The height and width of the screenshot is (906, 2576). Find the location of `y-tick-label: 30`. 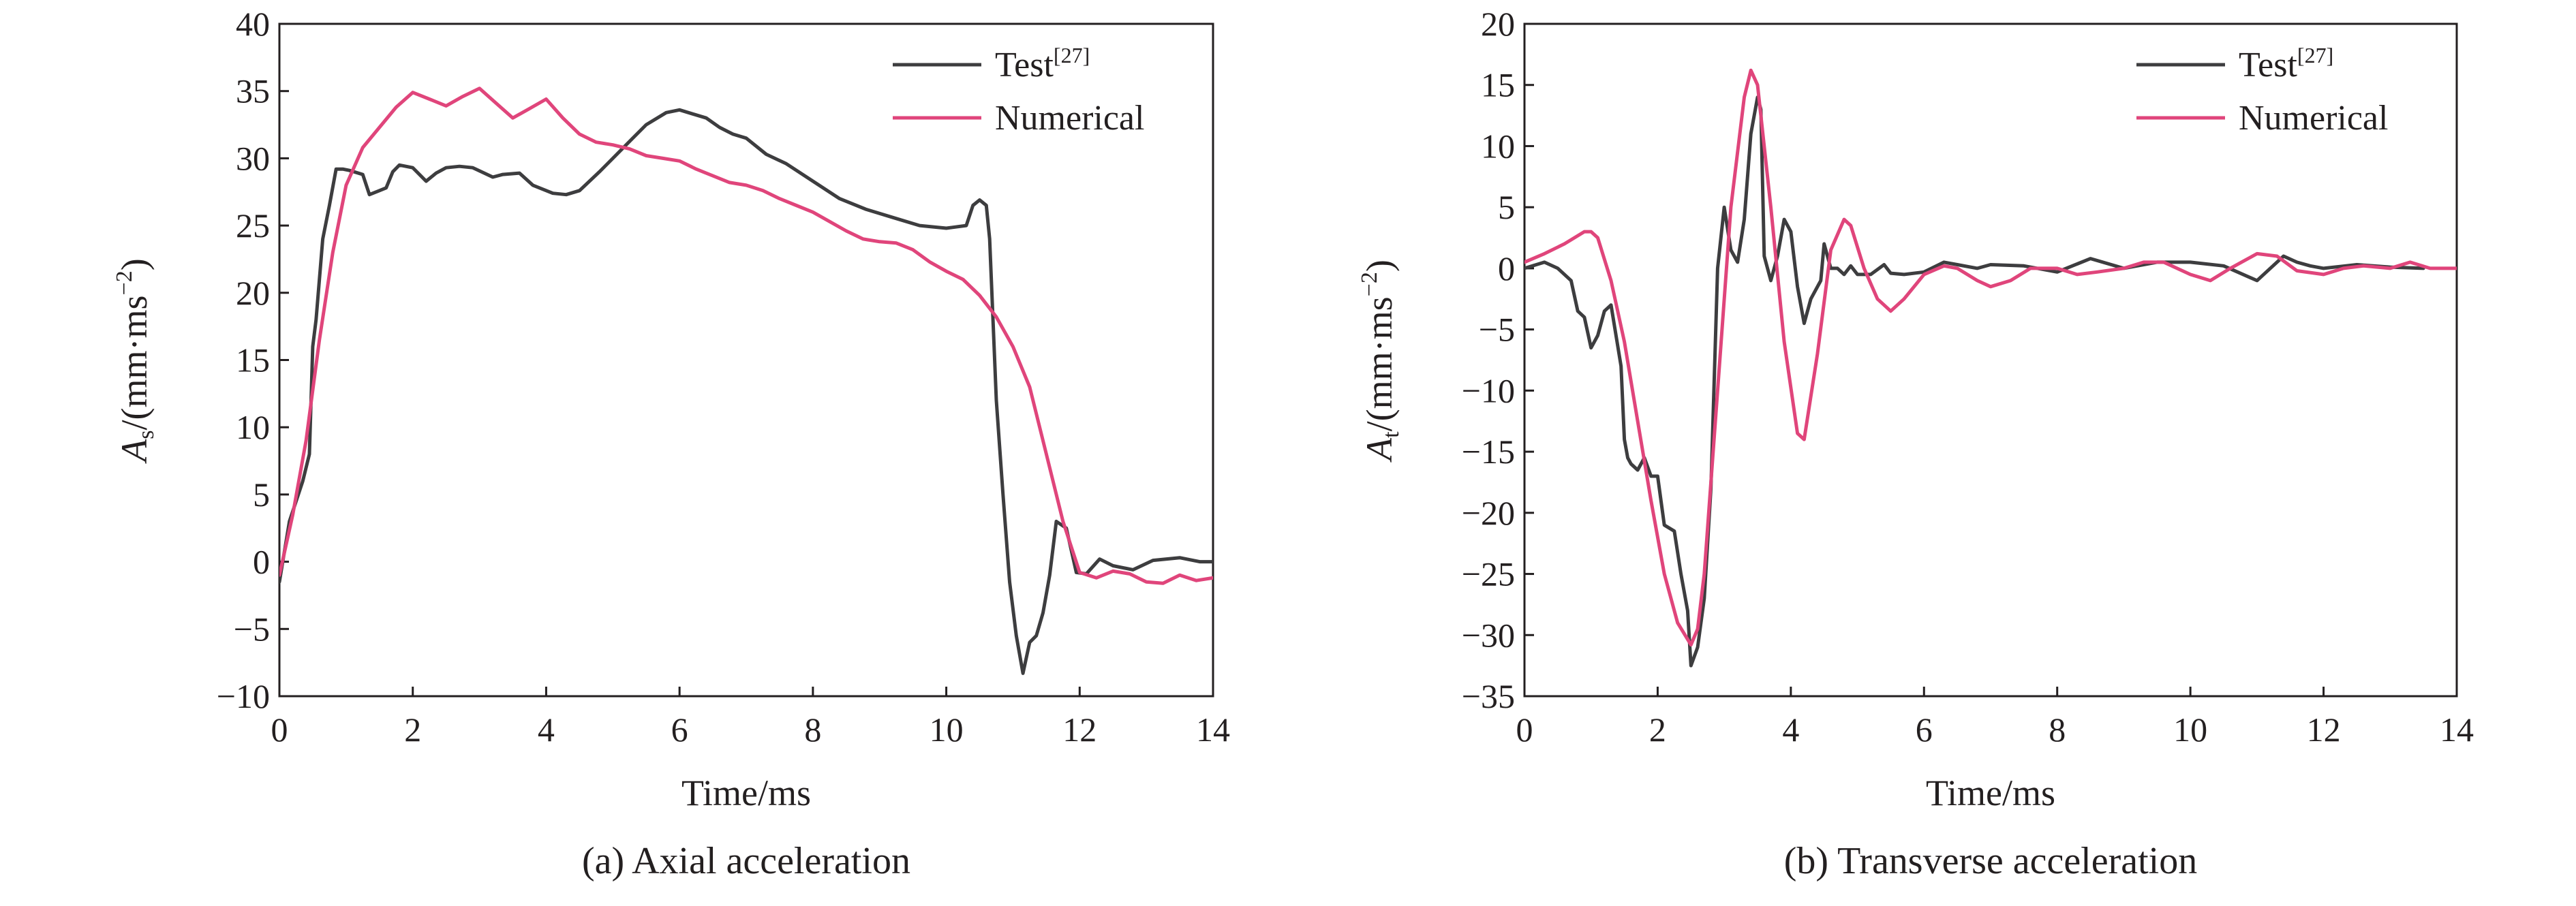

y-tick-label: 30 is located at coordinates (253, 158).